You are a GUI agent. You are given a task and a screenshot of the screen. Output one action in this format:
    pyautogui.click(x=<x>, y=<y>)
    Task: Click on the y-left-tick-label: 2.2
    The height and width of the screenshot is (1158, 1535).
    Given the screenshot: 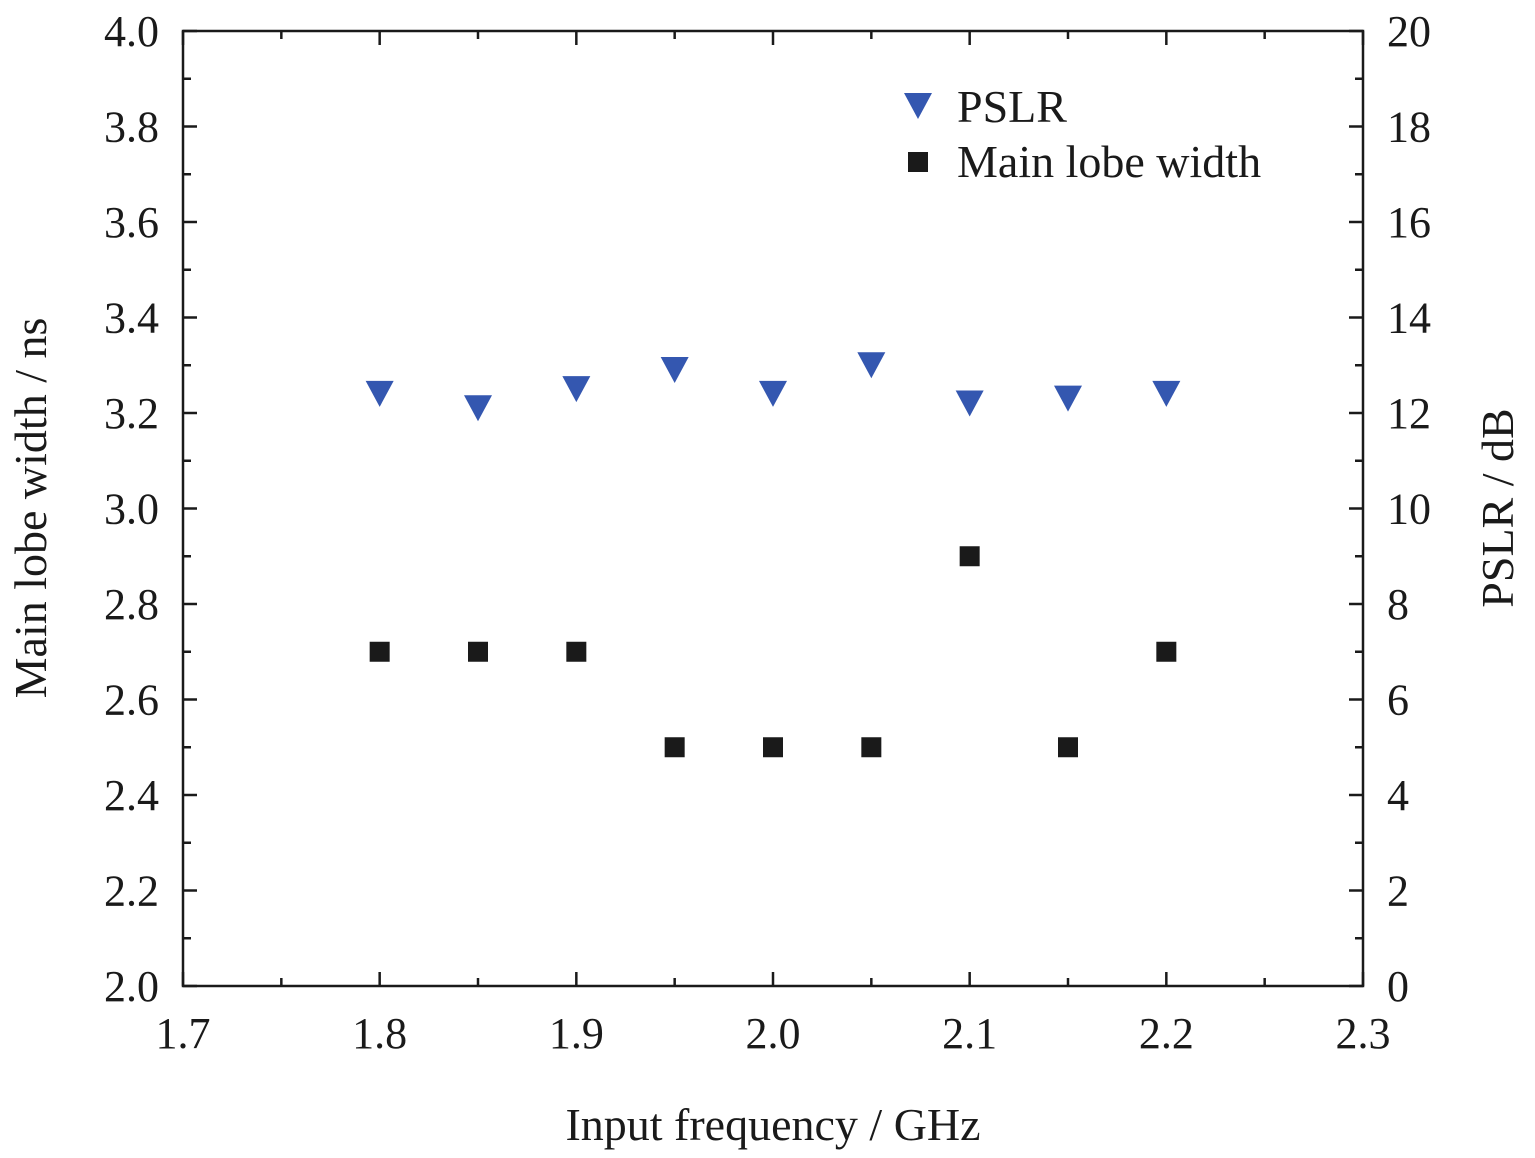 What is the action you would take?
    pyautogui.click(x=131, y=891)
    